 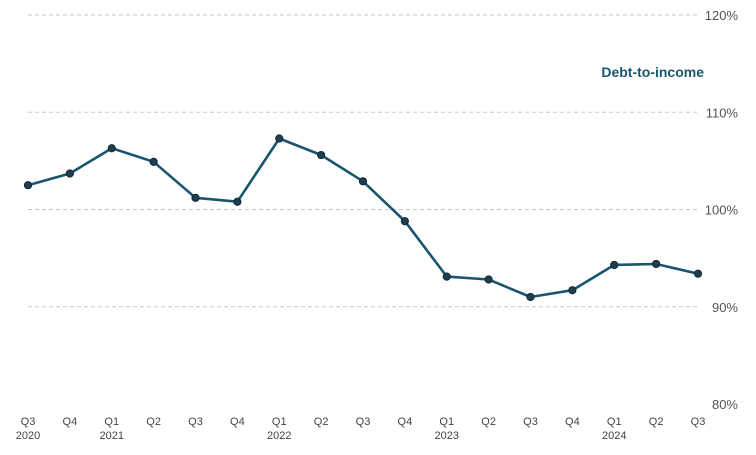 I want to click on x-year-label: 2021, so click(x=112, y=436).